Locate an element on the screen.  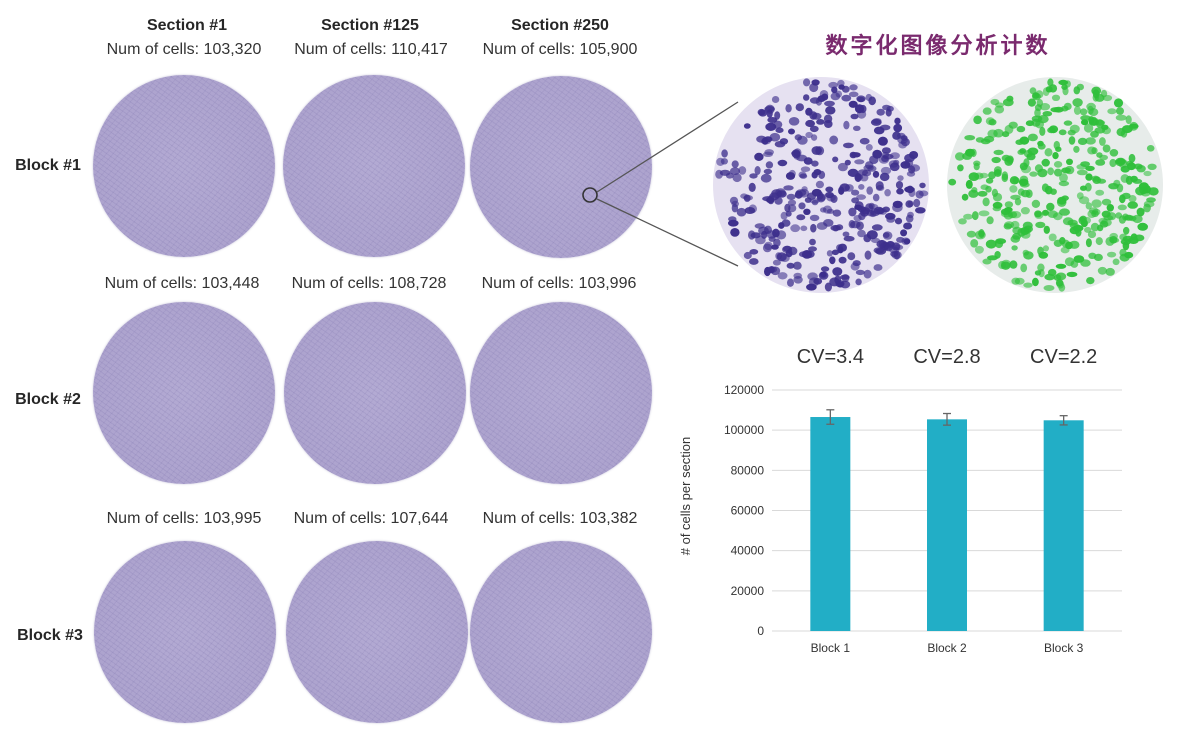
zoom-line-bottom is located at coordinates (667, 232).